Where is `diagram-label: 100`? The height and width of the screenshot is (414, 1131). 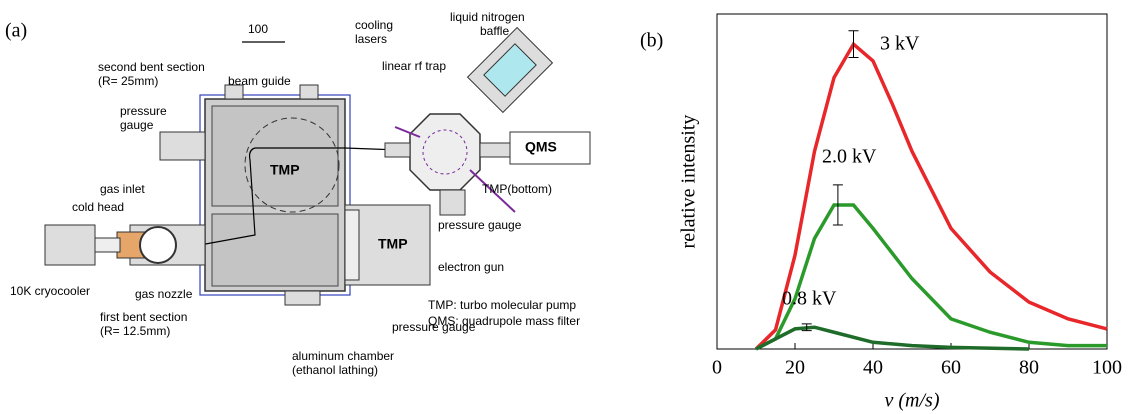
diagram-label: 100 is located at coordinates (258, 29).